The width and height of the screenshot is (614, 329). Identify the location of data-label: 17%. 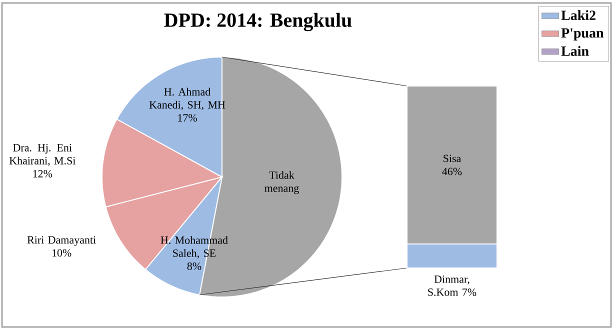
(187, 118).